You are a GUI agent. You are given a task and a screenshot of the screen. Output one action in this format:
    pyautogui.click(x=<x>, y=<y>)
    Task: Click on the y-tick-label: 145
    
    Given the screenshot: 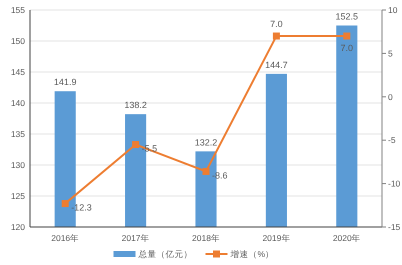 What is the action you would take?
    pyautogui.click(x=18, y=72)
    